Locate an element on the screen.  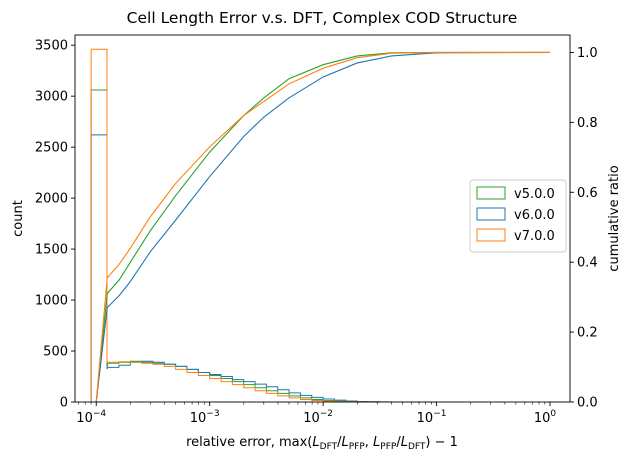
x-tick-label: 10⁻¹ is located at coordinates (432, 417).